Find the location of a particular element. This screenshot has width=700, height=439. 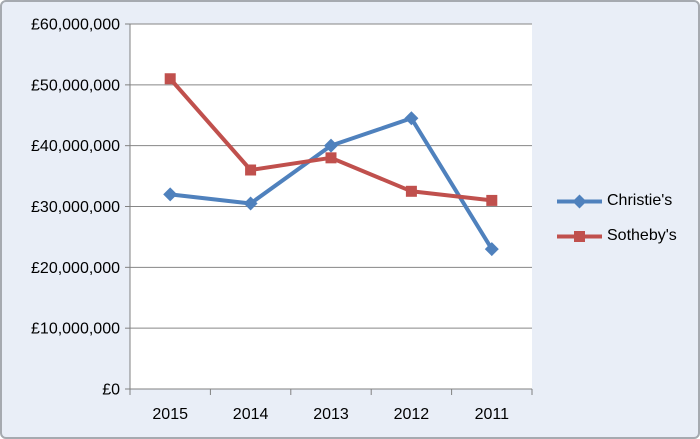

legend-item-sothebys: Sotheby's is located at coordinates (616, 236).